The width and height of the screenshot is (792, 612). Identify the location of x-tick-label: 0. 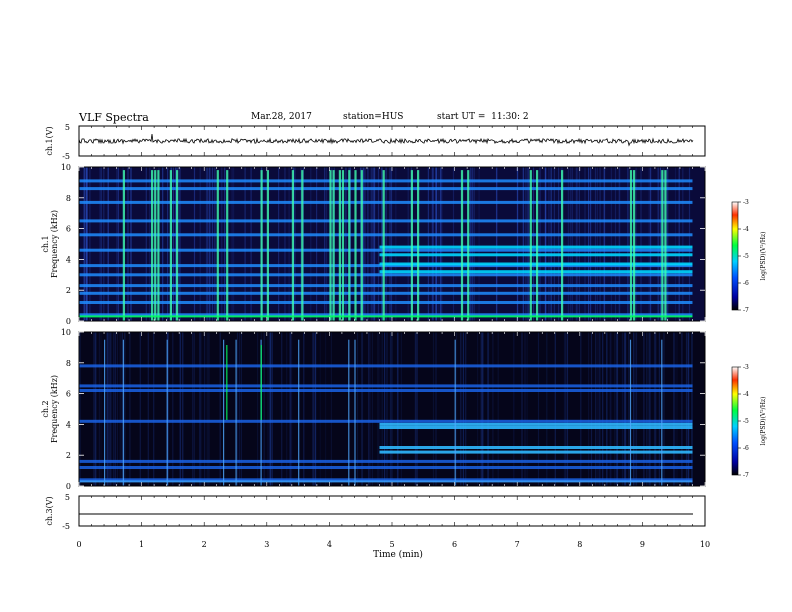
(78, 544).